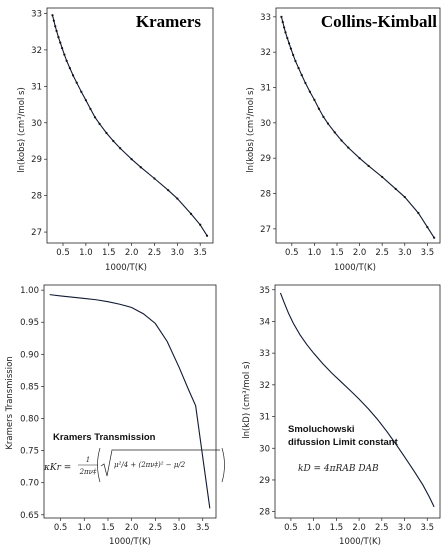  What do you see at coordinates (29, 355) in the screenshot?
I see `y-tick-label: 0.90` at bounding box center [29, 355].